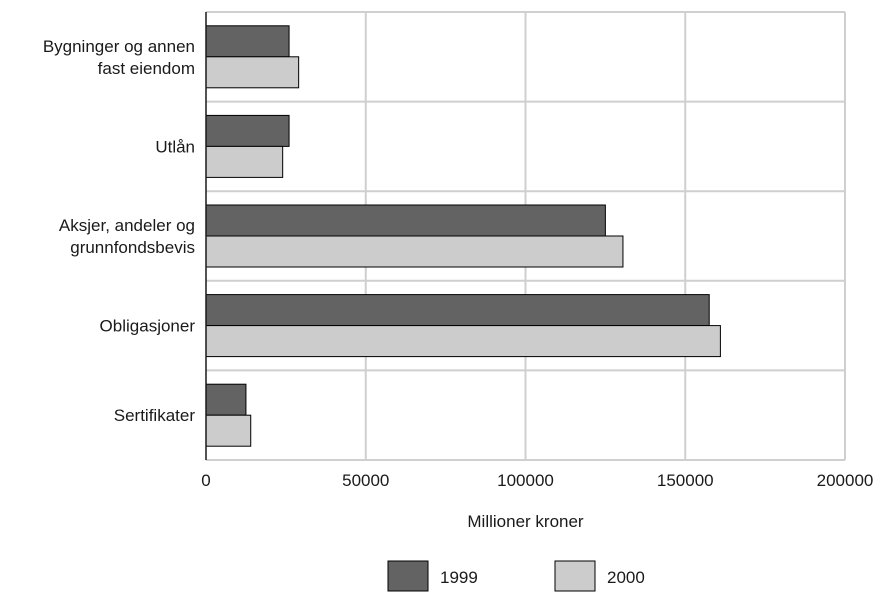  What do you see at coordinates (127, 225) in the screenshot?
I see `category-label-line: Aksjer, andeler og` at bounding box center [127, 225].